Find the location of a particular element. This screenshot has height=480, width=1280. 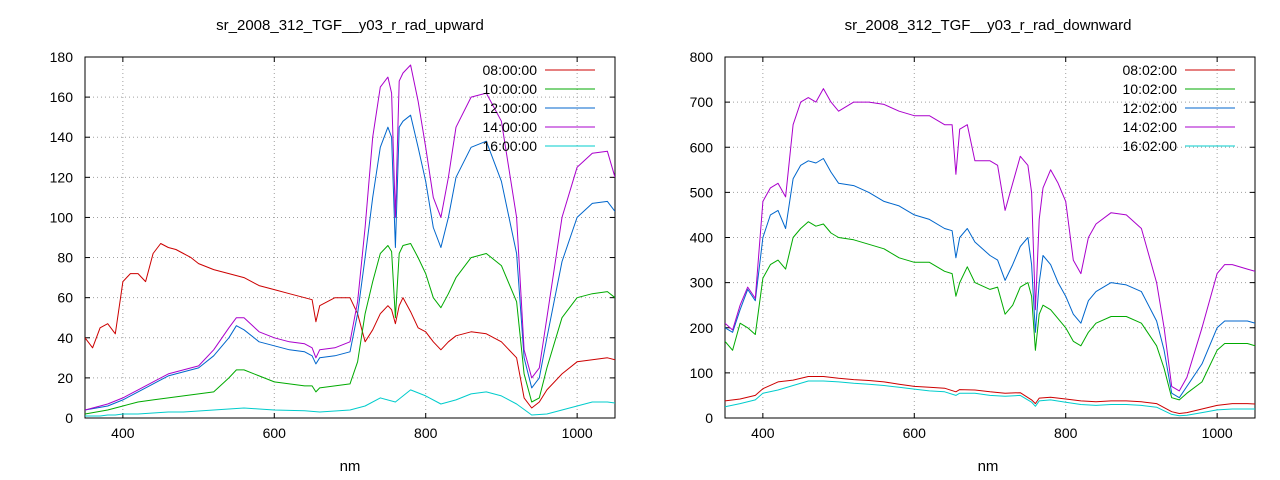

legend-label: 08:00:00 is located at coordinates (510, 70).